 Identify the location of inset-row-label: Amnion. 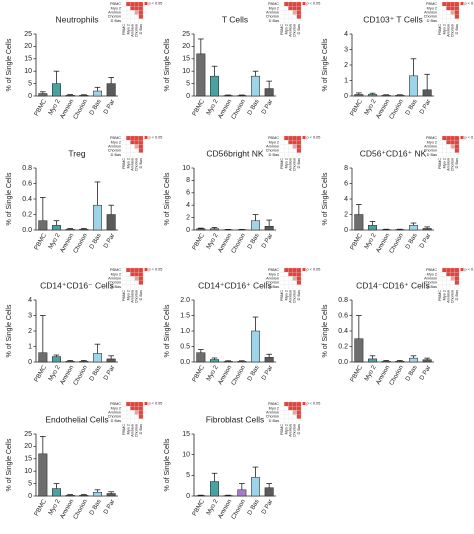
(272, 147).